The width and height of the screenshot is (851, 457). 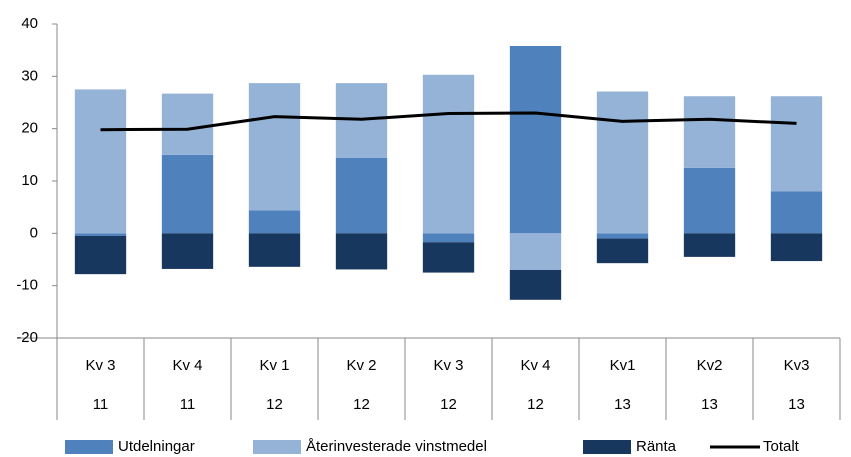 I want to click on x-tick-label: Kv1, so click(x=623, y=365).